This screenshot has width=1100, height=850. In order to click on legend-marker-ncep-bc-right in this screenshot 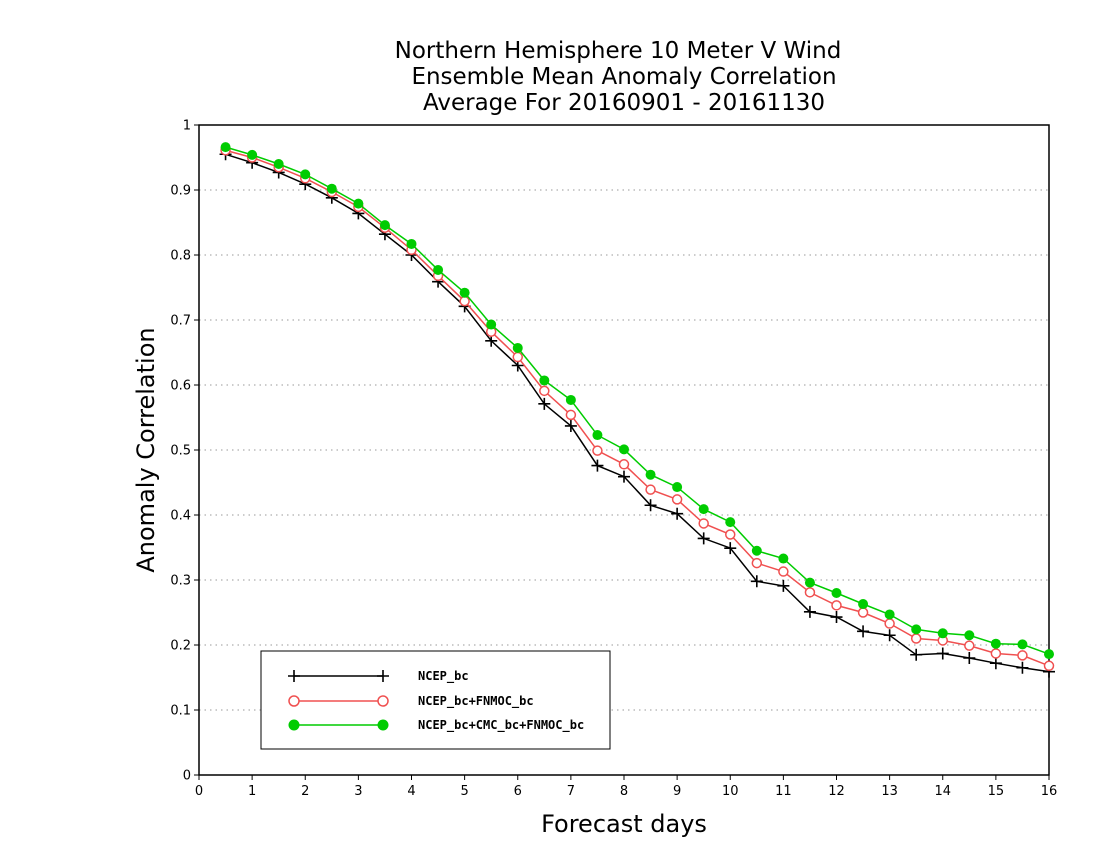, I will do `click(383, 676)`.